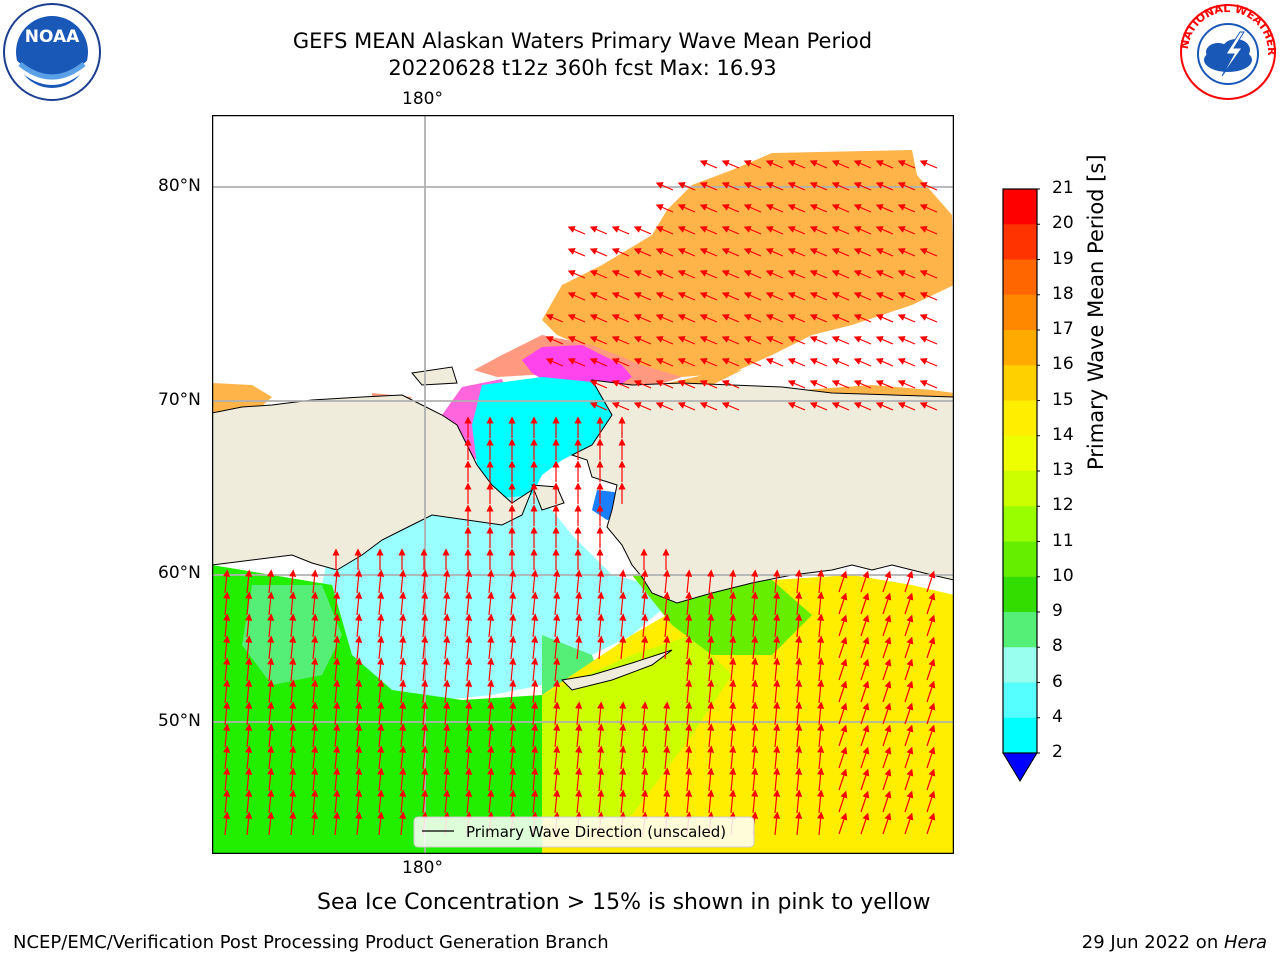 Image resolution: width=1280 pixels, height=960 pixels. Describe the element at coordinates (1057, 646) in the screenshot. I see `colorbar-tick-label: 8` at that location.